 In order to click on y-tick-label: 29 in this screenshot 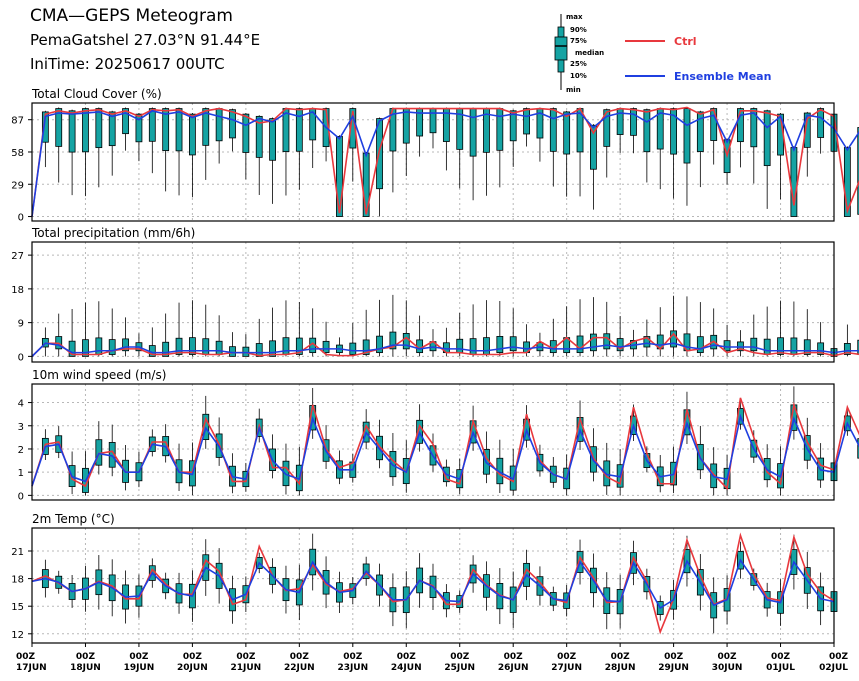, I will do `click(17, 185)`.